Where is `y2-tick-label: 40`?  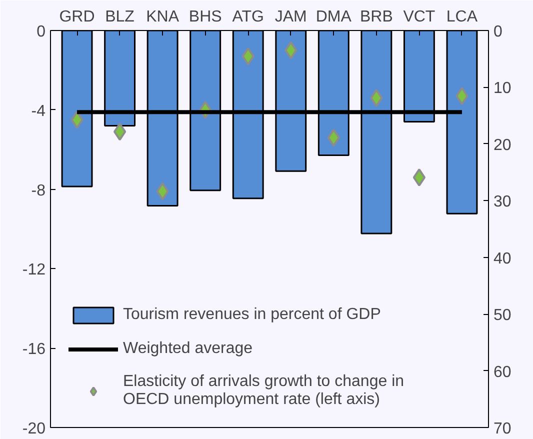
y2-tick-label: 40 is located at coordinates (503, 259).